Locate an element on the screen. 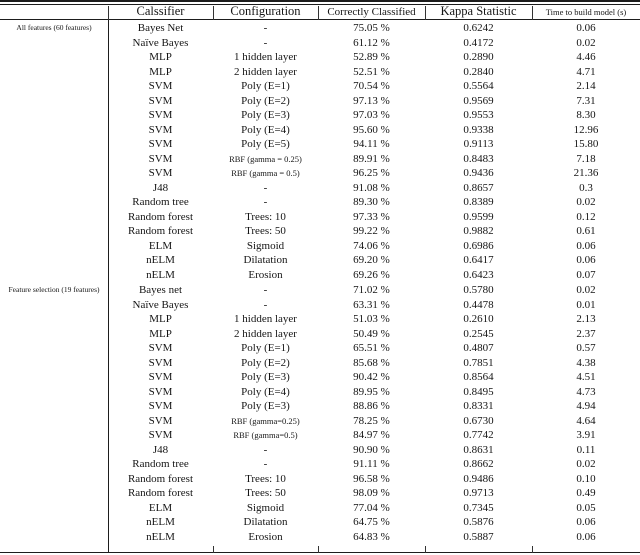 The image size is (640, 555). cell-time: 21.36 is located at coordinates (586, 173).